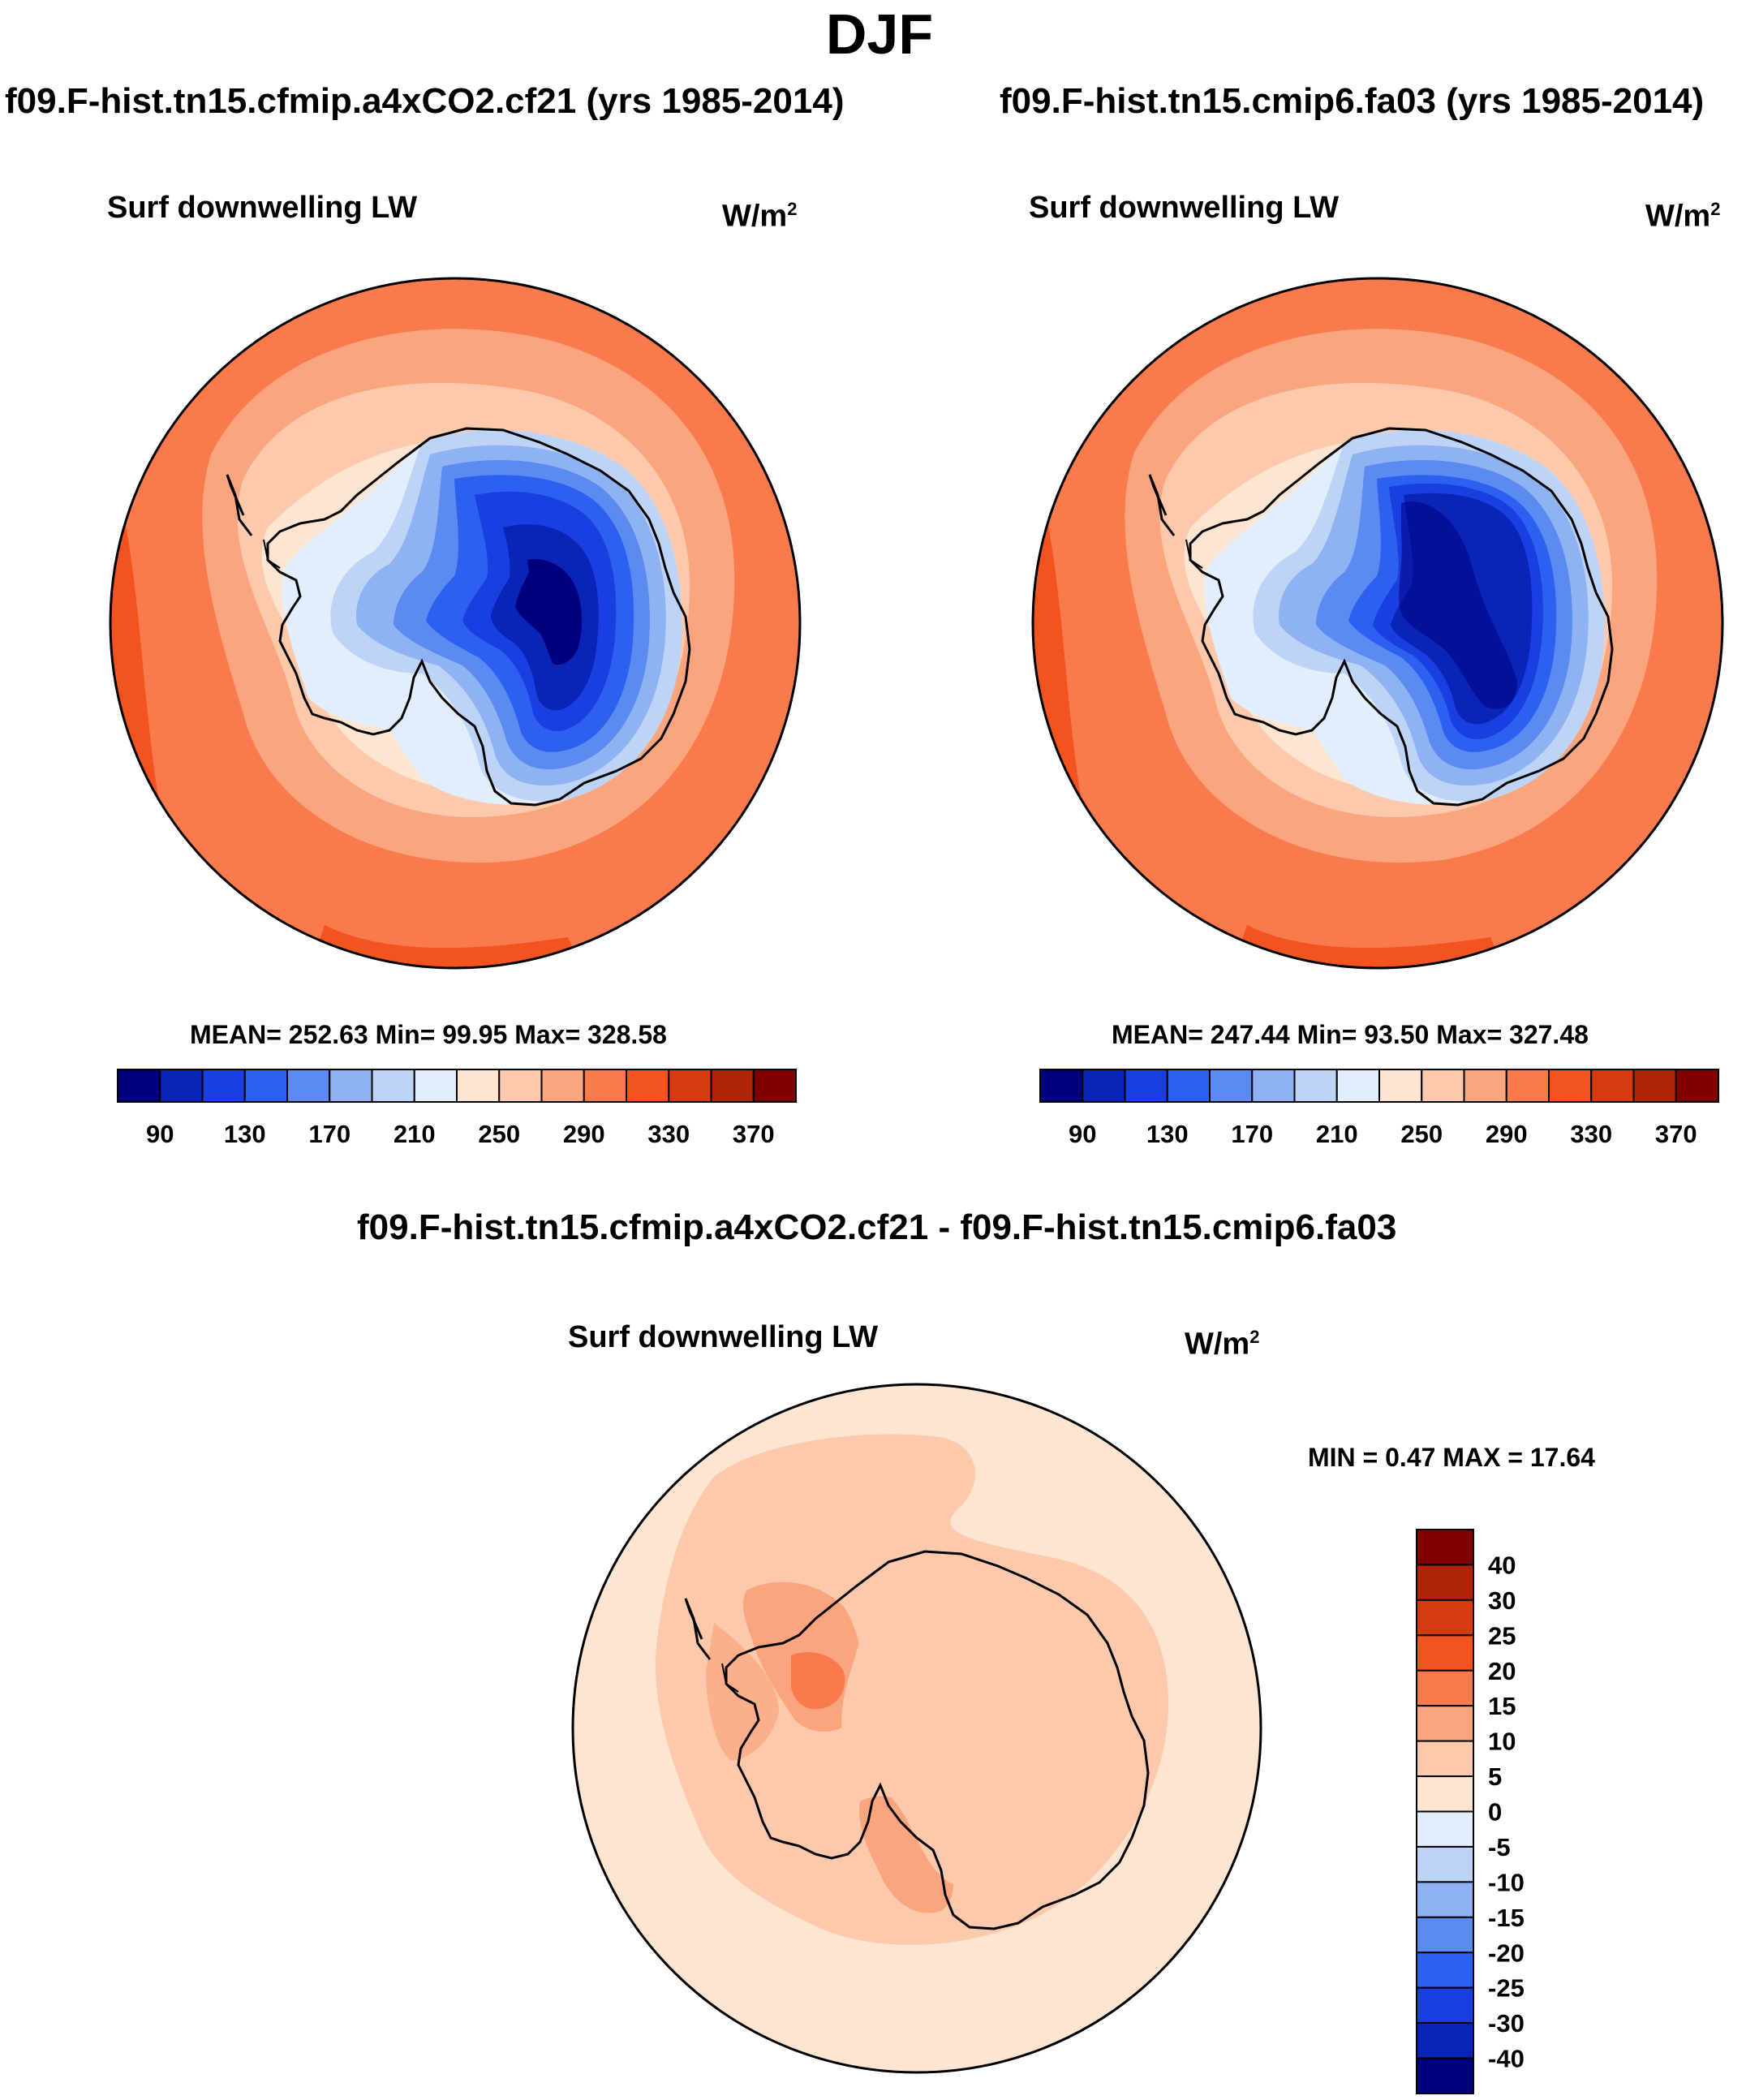 The height and width of the screenshot is (2100, 1759). Describe the element at coordinates (1506, 2023) in the screenshot. I see `difference-colorbar-label: -30` at that location.